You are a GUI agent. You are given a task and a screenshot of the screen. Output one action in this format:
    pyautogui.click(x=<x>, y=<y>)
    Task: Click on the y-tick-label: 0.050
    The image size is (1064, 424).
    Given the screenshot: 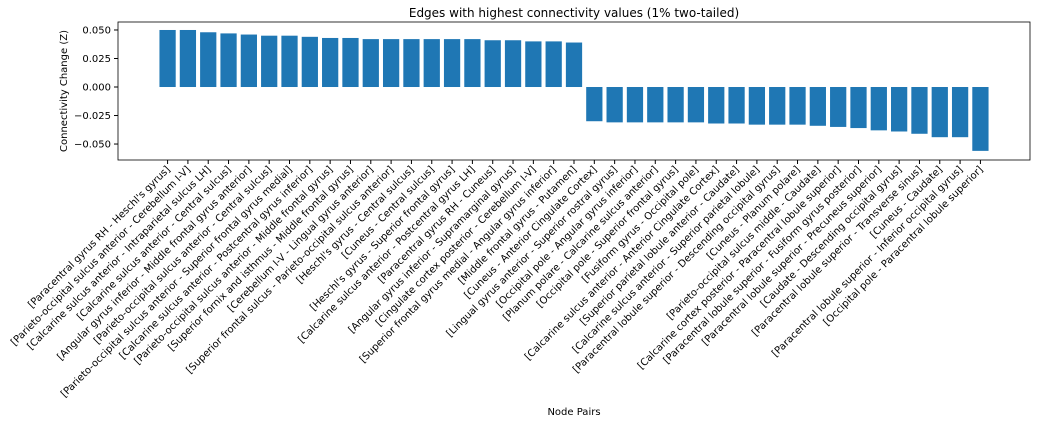 What is the action you would take?
    pyautogui.click(x=96, y=30)
    